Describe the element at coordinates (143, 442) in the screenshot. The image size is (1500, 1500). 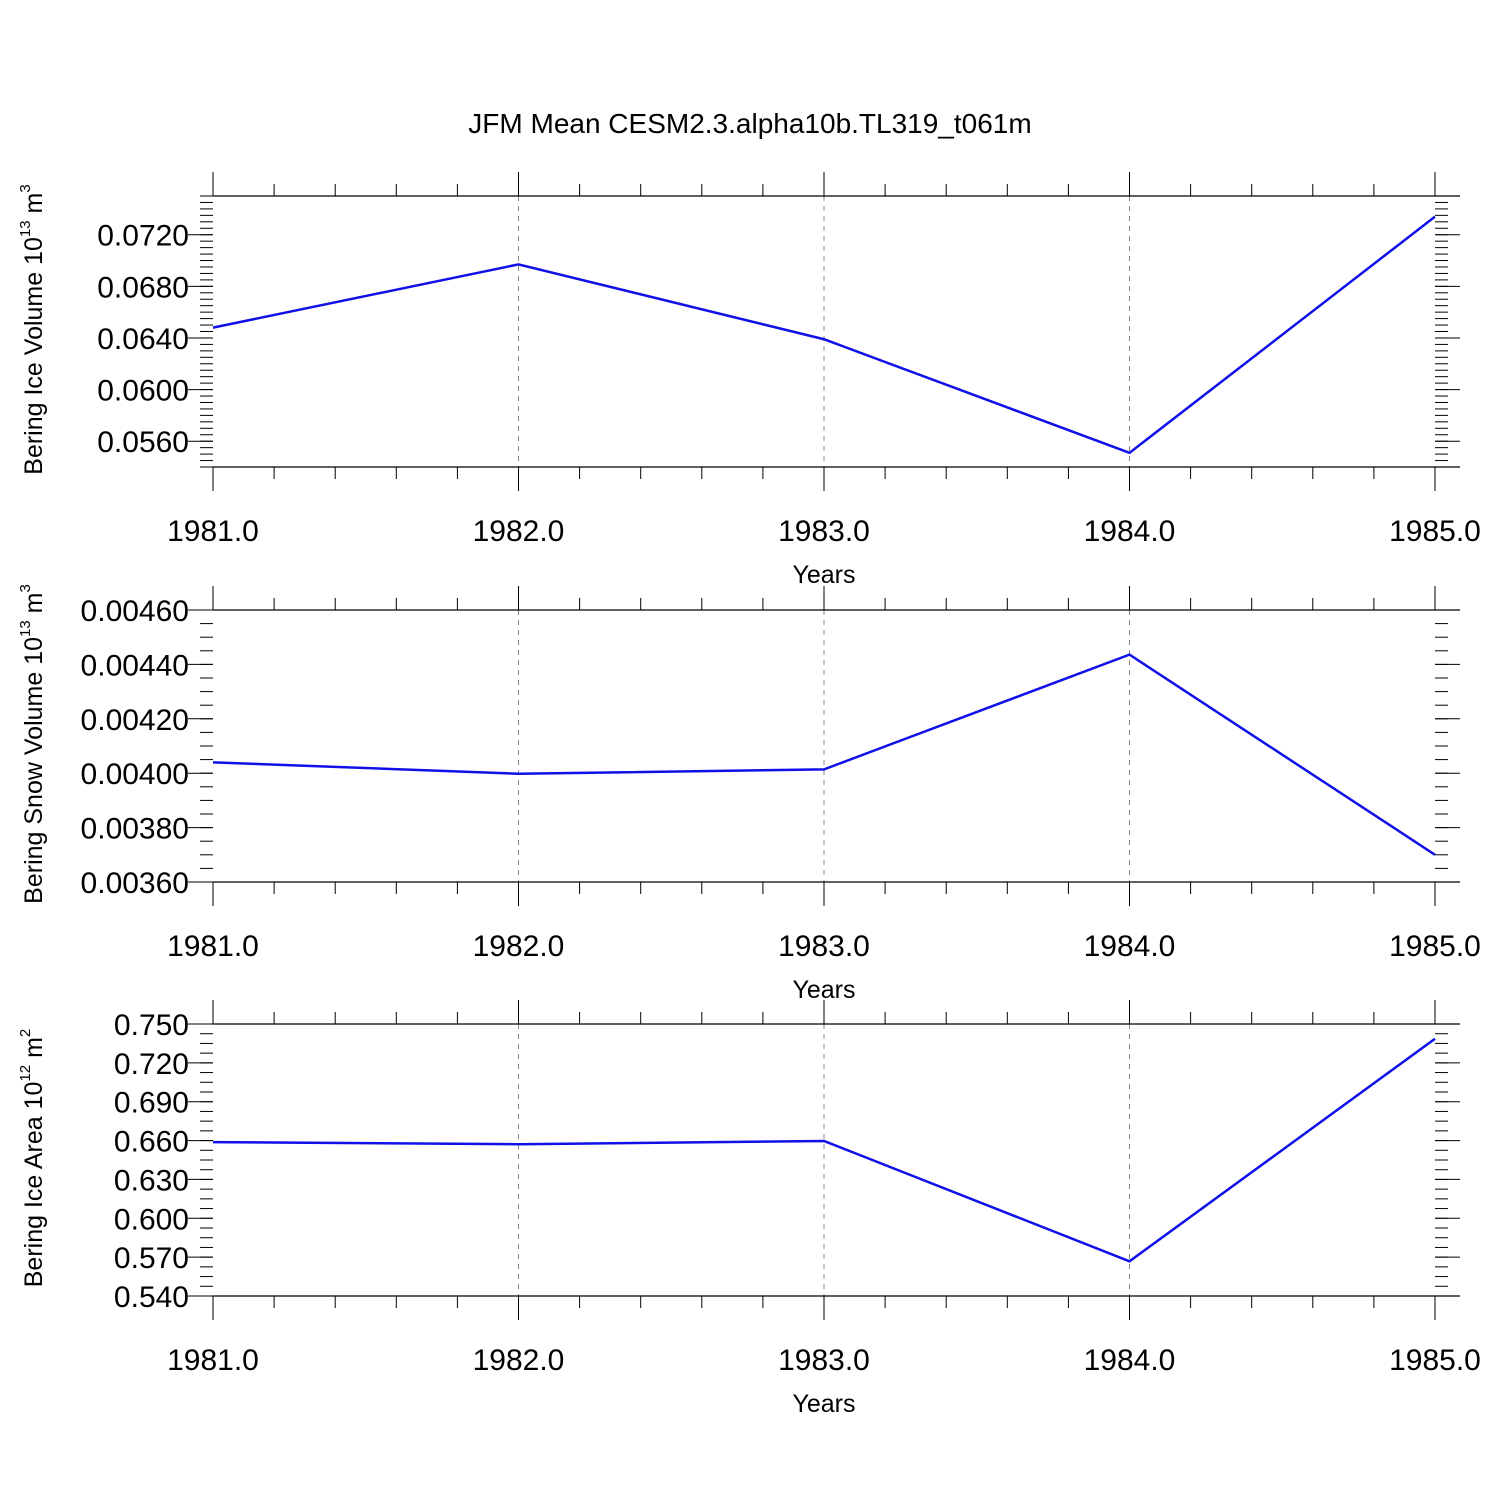
I see `y-tick-label: 0.0560` at that location.